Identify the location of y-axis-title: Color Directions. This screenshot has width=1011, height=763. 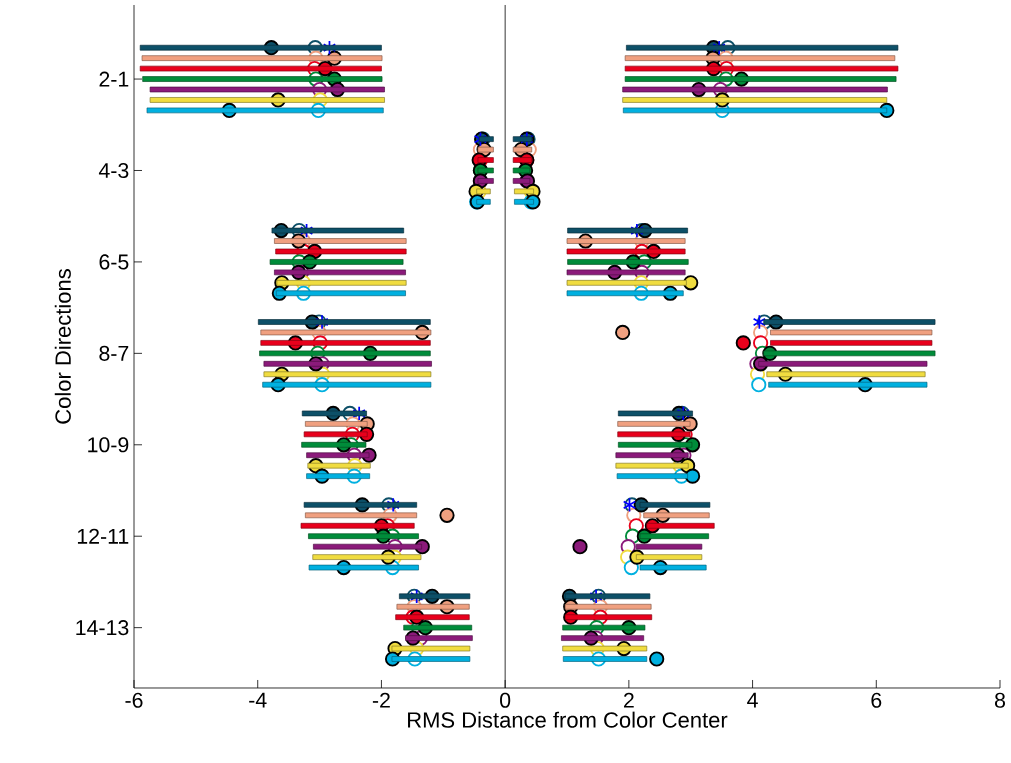
(62, 346).